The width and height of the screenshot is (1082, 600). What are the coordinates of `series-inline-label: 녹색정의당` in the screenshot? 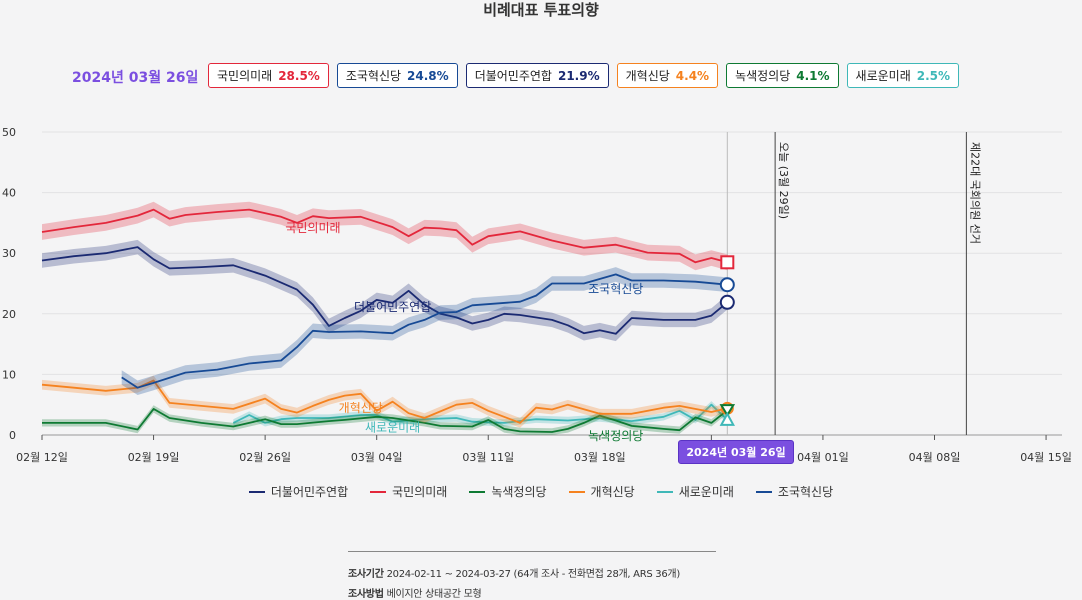 It's located at (615, 436).